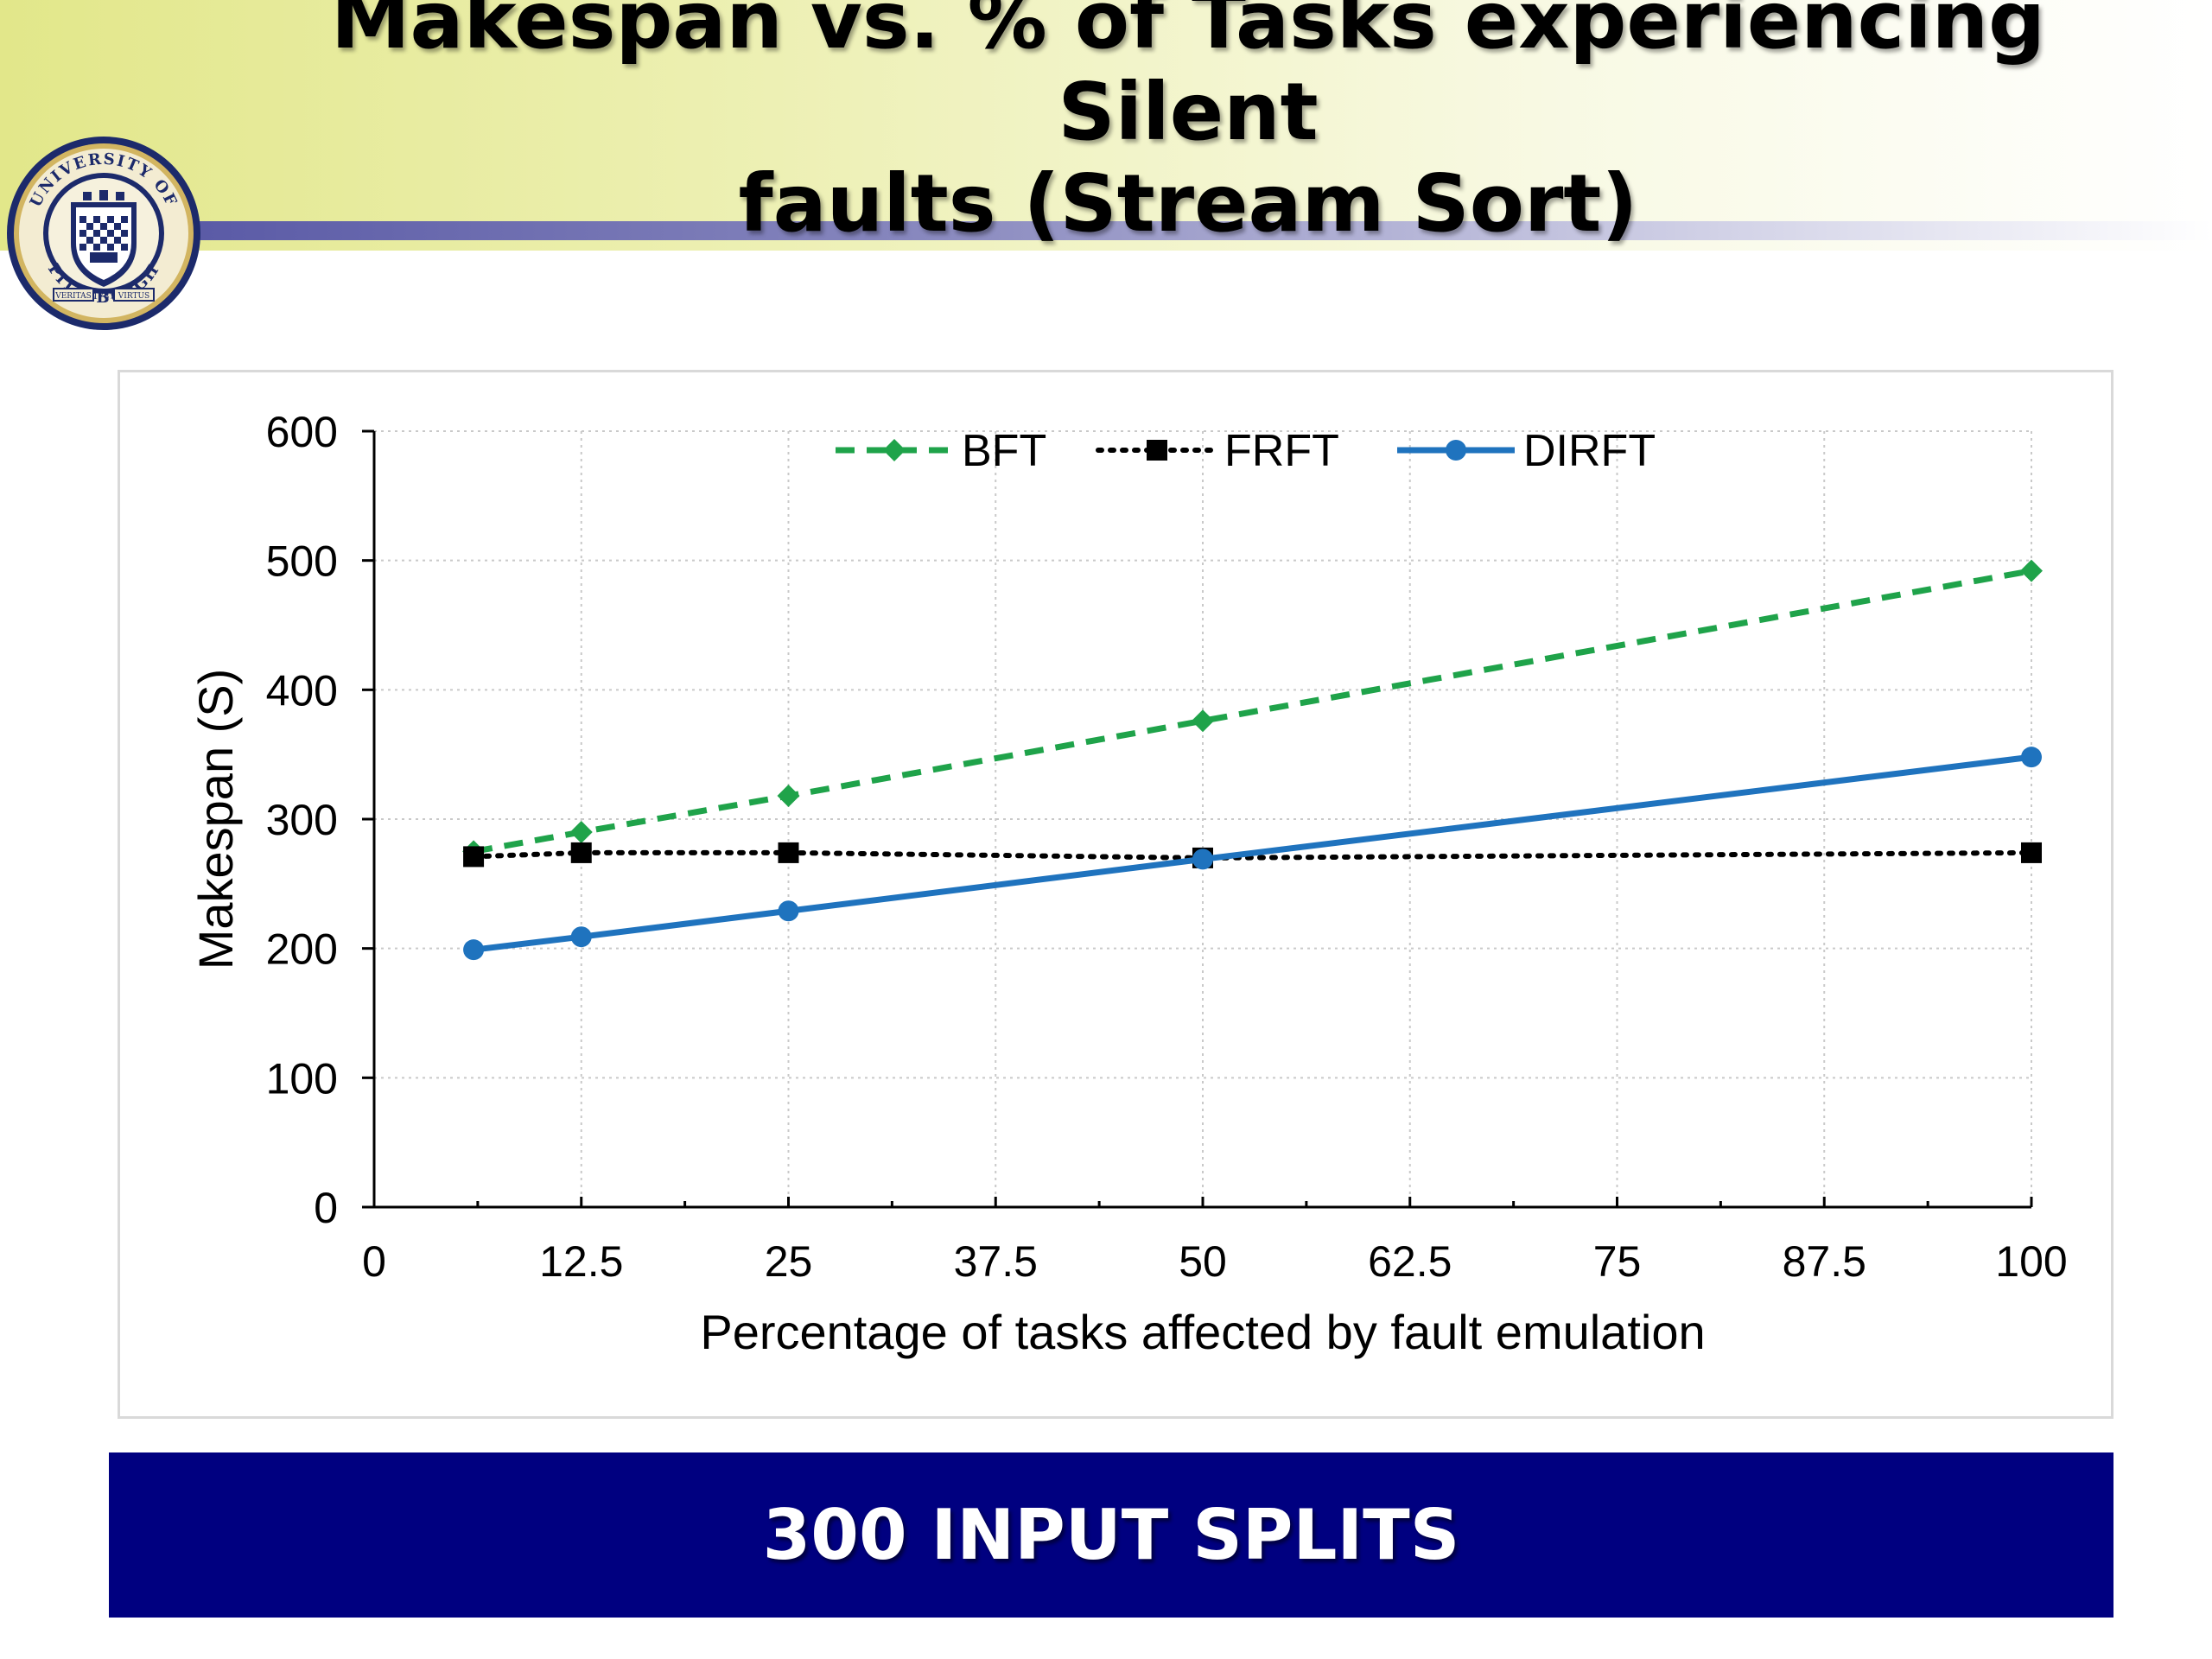 This screenshot has width=2212, height=1659. What do you see at coordinates (302, 561) in the screenshot?
I see `y-tick-label: 500` at bounding box center [302, 561].